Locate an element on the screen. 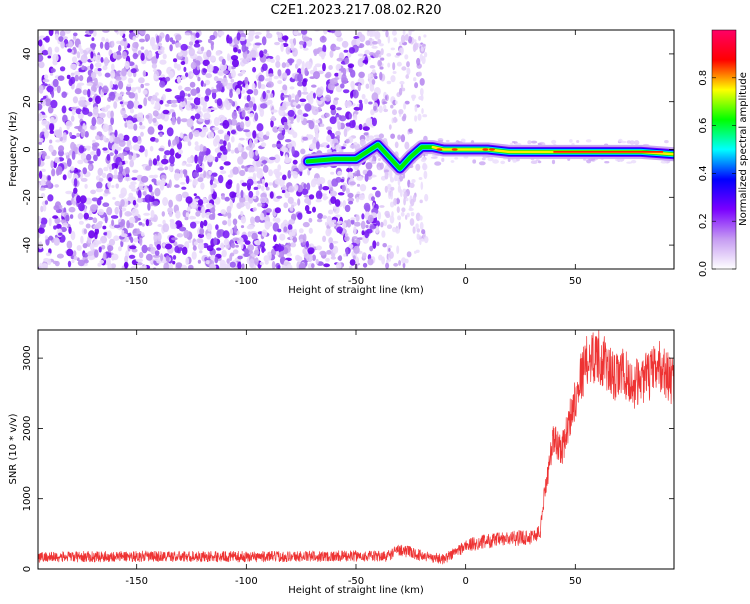  ridge-hotspot is located at coordinates (454, 149).